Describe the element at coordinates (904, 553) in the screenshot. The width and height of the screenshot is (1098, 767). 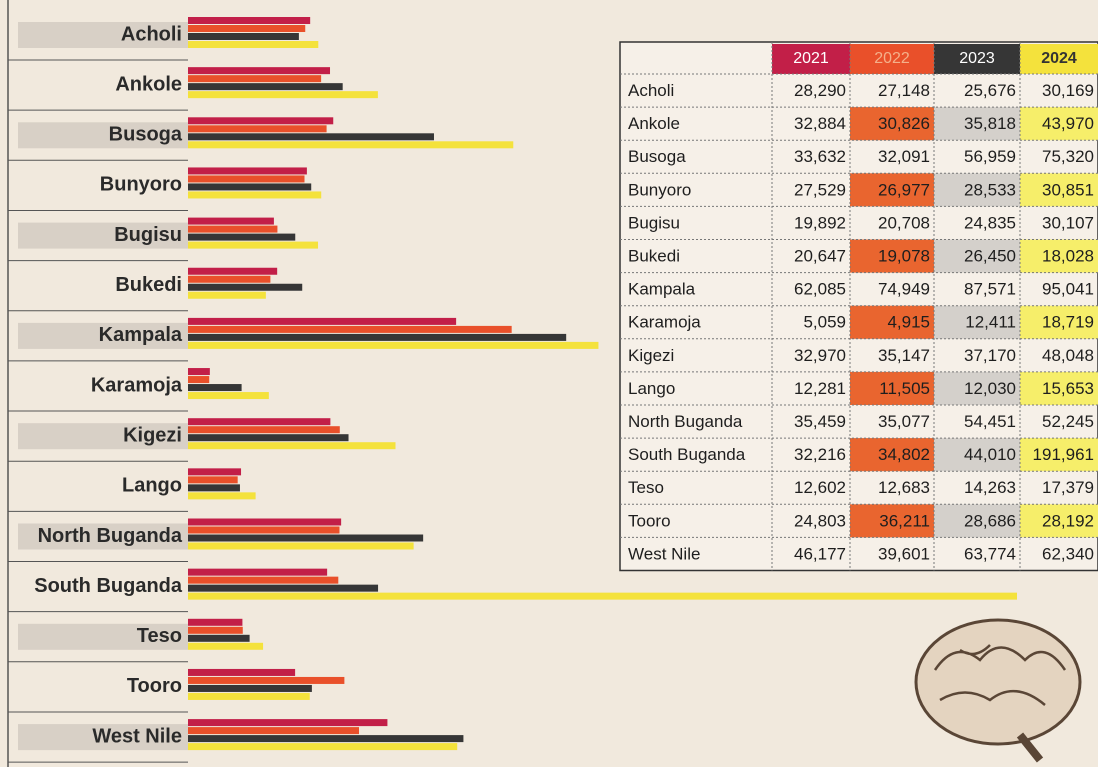
I see `table-value: 39,601` at that location.